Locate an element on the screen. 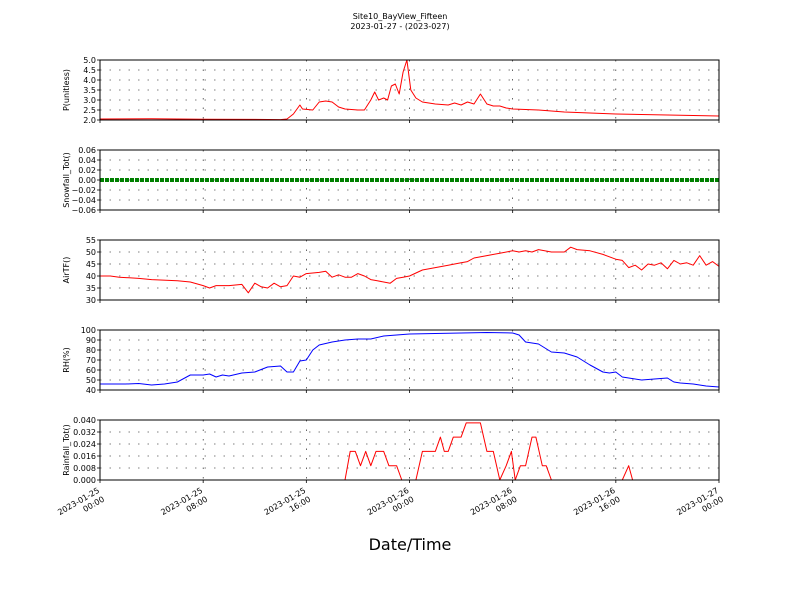  y-tick-label: 0.040 is located at coordinates (84, 420).